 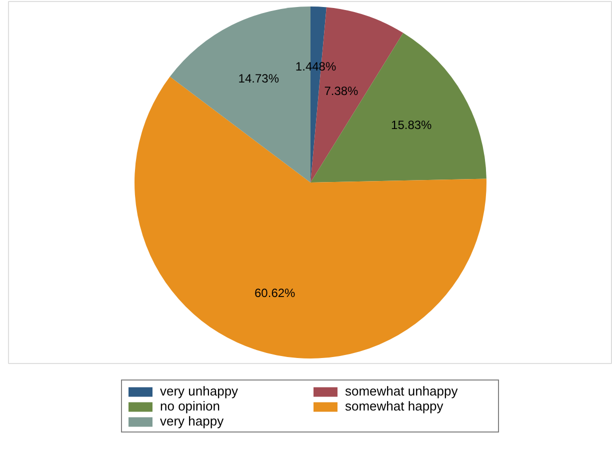 What do you see at coordinates (411, 125) in the screenshot?
I see `data-label: 15.83%` at bounding box center [411, 125].